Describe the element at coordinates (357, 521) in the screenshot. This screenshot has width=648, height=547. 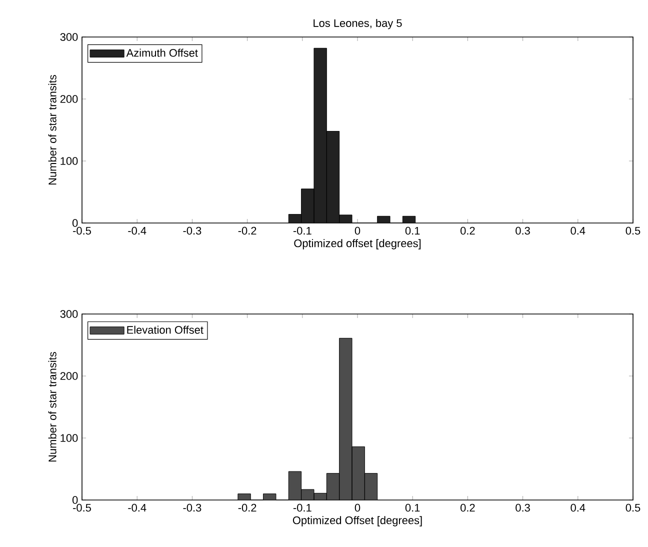
I see `x-axis-title: Optimized Offset [degrees]` at that location.